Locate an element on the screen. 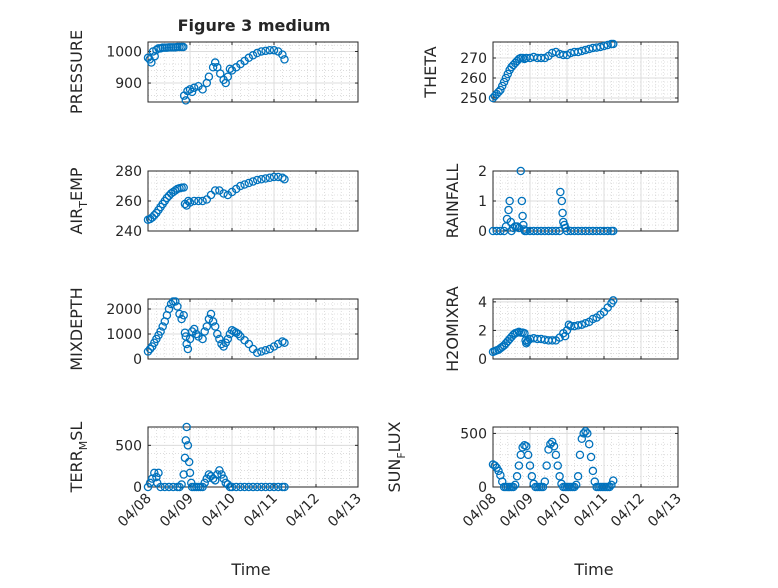  y-axis-label: AIRTEMP is located at coordinates (78, 200).